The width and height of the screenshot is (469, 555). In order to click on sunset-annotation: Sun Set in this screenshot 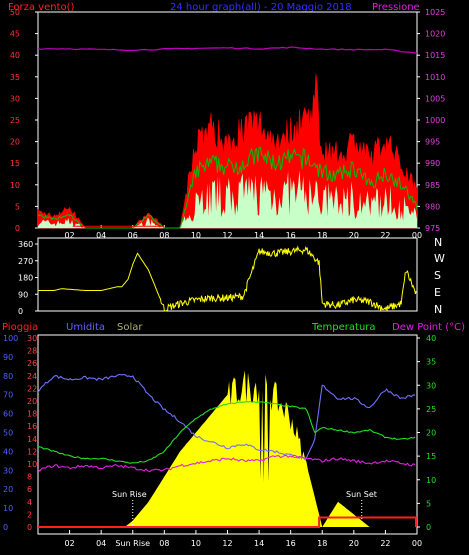, I will do `click(361, 494)`.